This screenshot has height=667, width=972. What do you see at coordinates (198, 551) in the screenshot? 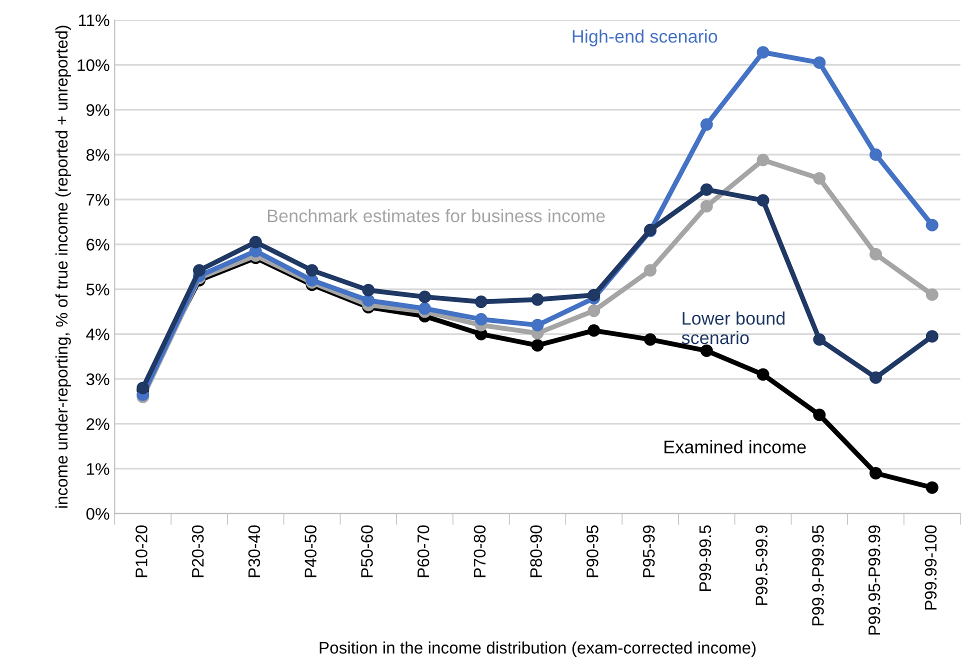
I see `x-tick-label: P20-30` at bounding box center [198, 551].